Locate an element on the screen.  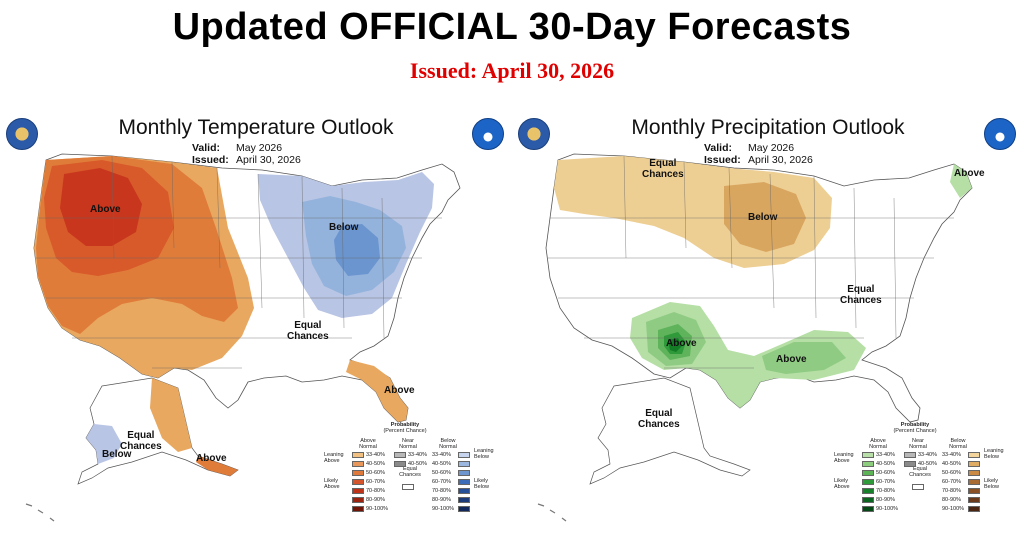
label-below-ne: Below is located at coordinates (344, 227).